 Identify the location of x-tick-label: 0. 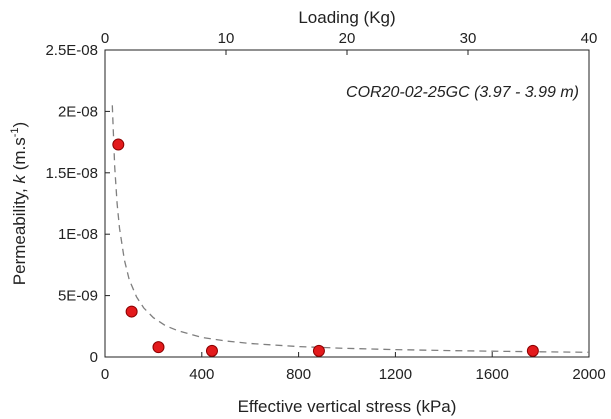
(105, 374).